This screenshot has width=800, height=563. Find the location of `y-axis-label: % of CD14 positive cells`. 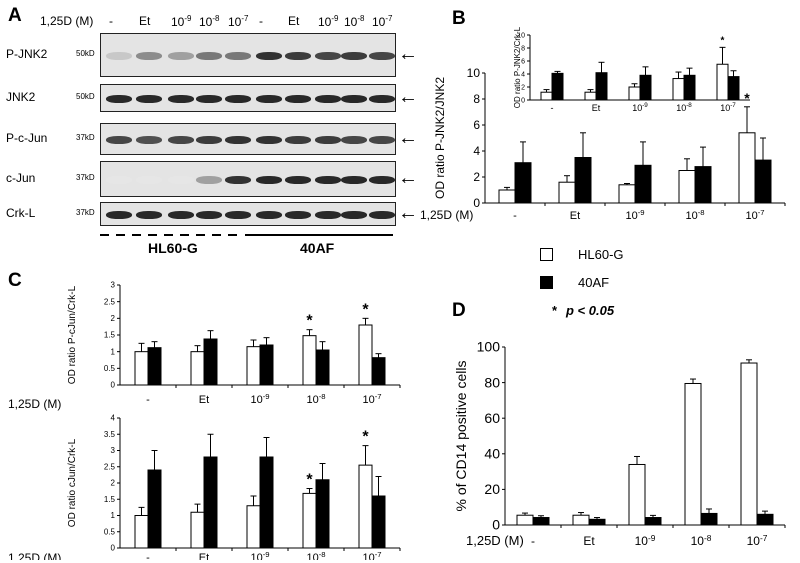

y-axis-label: % of CD14 positive cells is located at coordinates (461, 436).